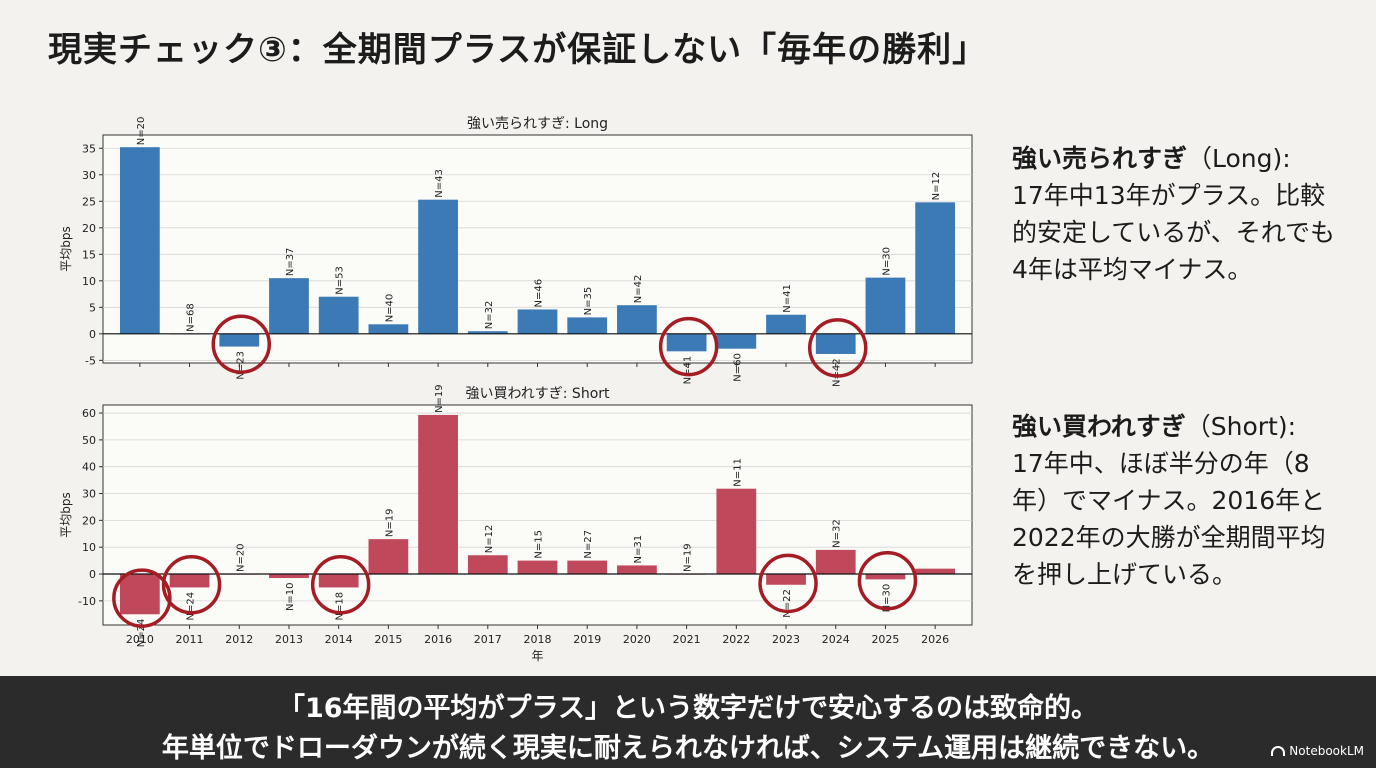 This screenshot has height=768, width=1376. What do you see at coordinates (686, 342) in the screenshot?
I see `long-bar-2021` at bounding box center [686, 342].